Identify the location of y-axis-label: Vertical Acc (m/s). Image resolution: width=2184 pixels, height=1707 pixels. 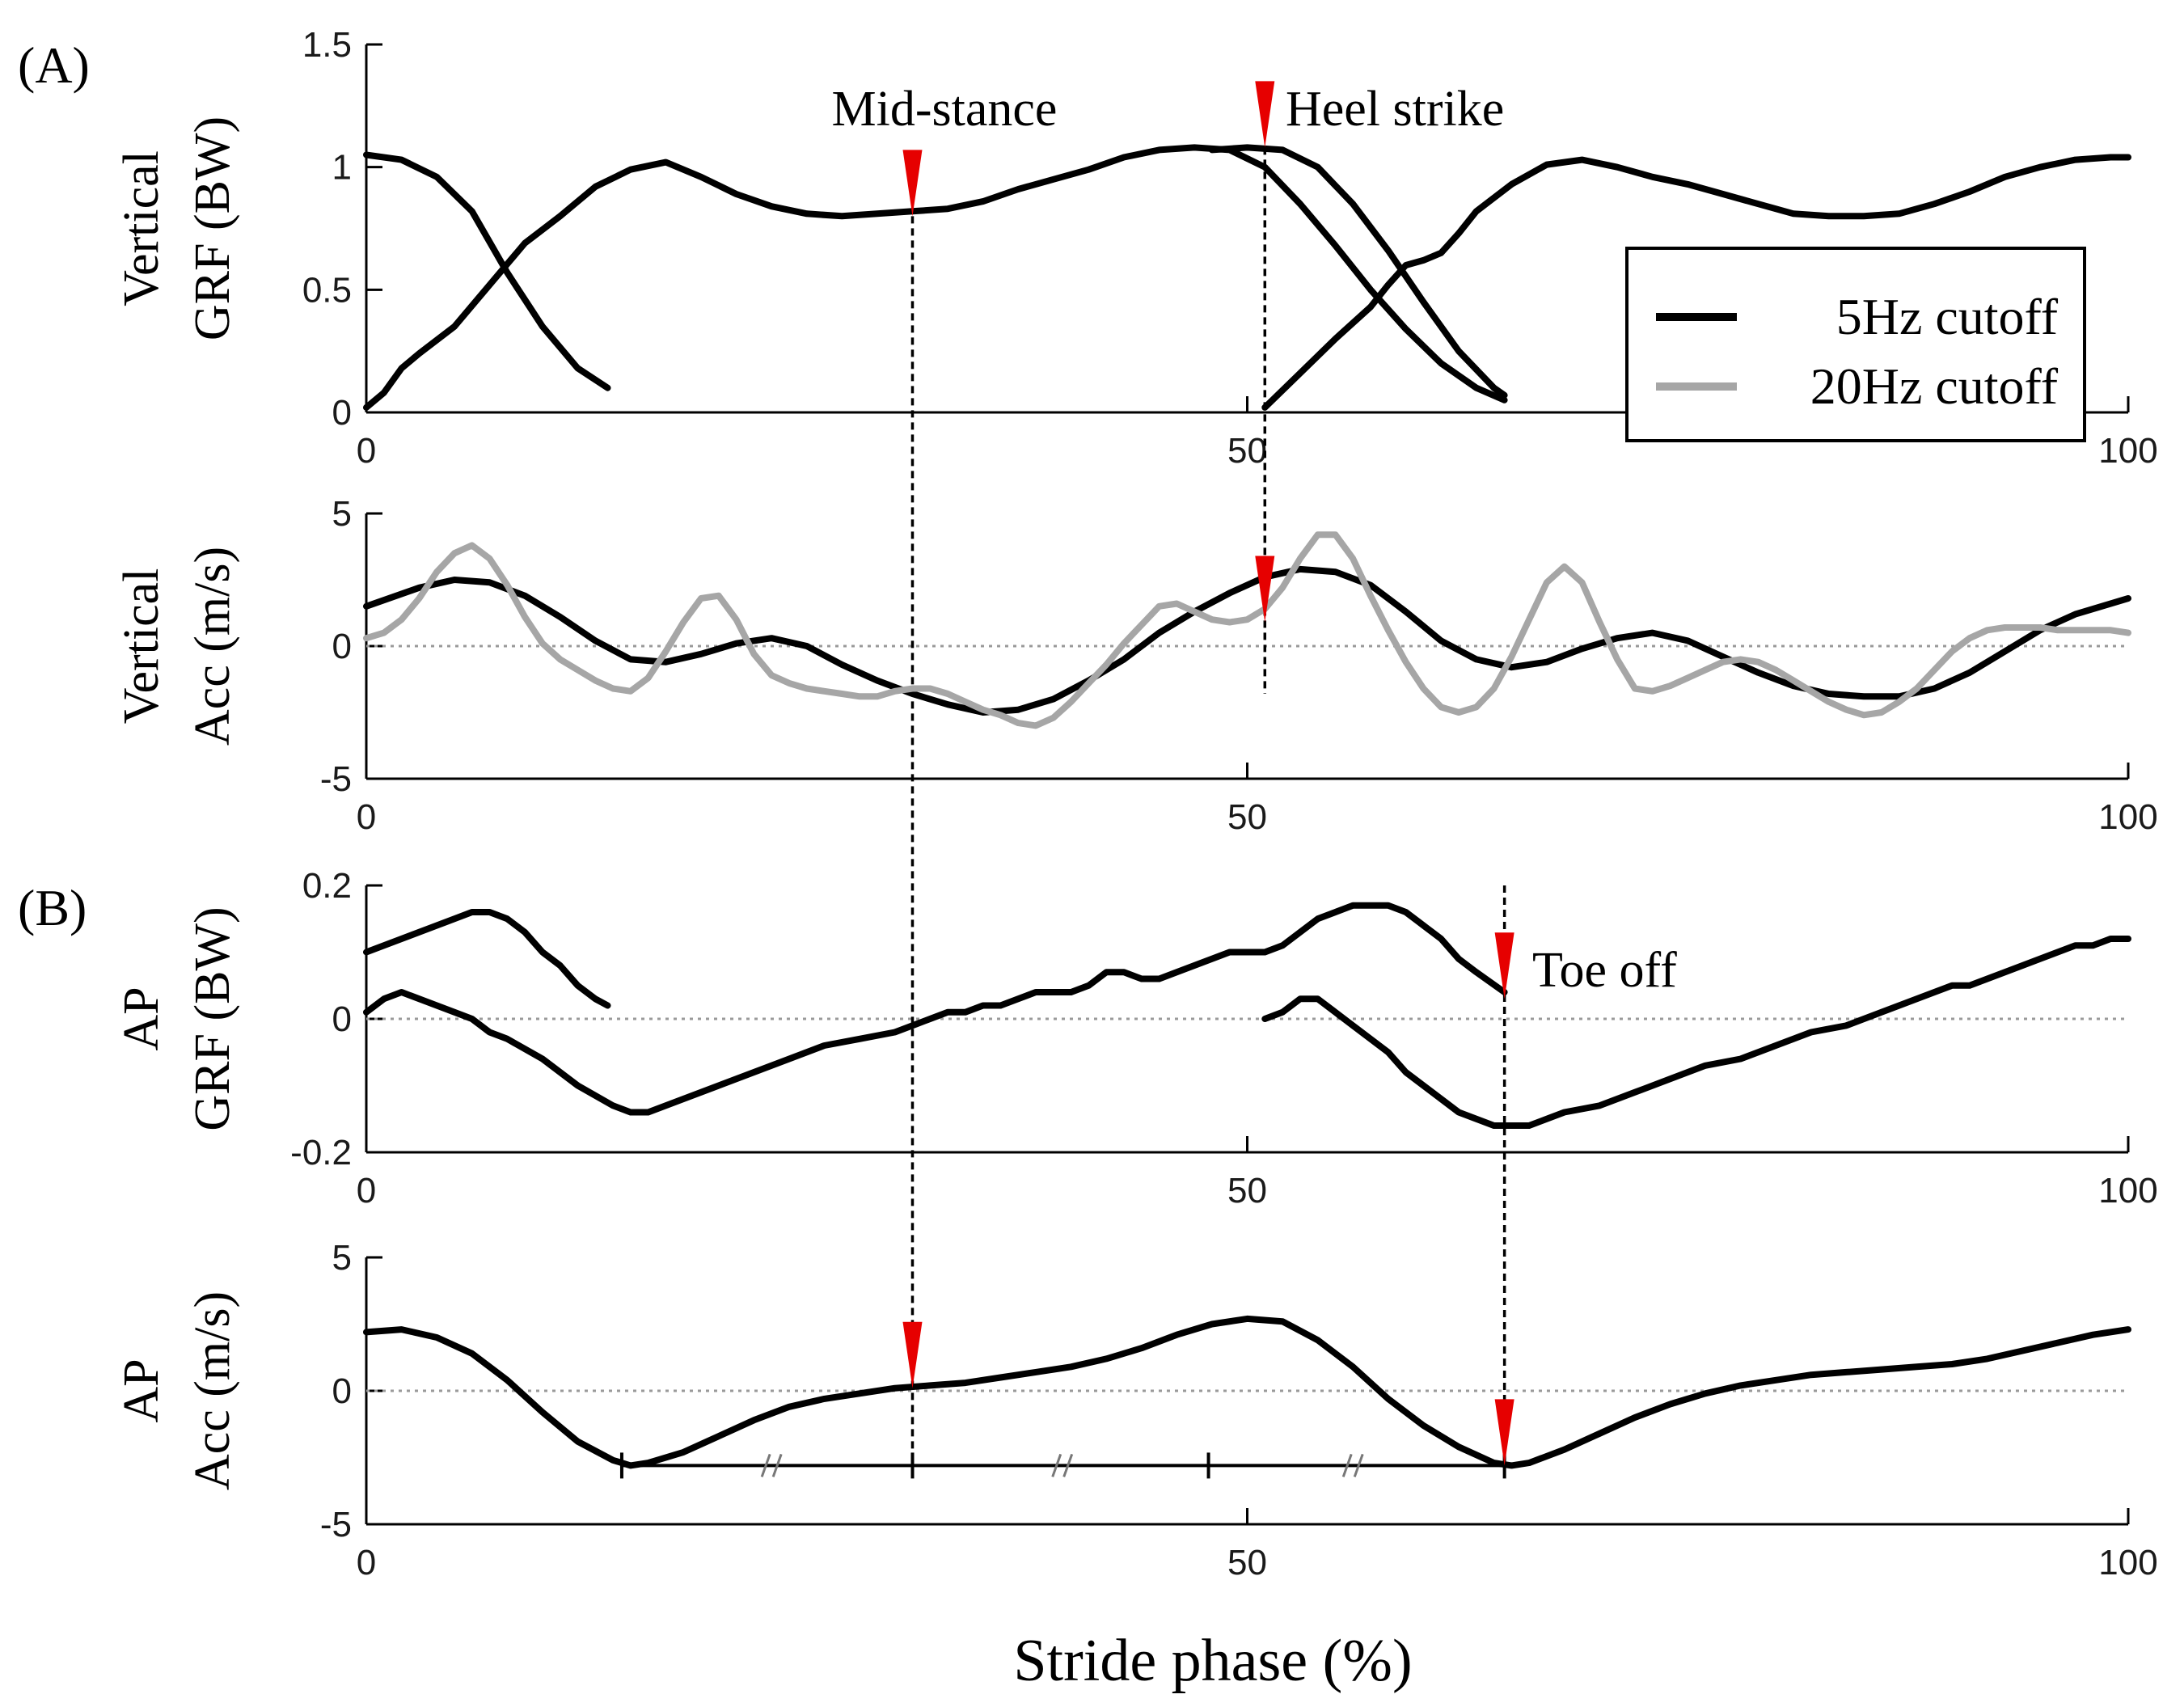
(177, 647).